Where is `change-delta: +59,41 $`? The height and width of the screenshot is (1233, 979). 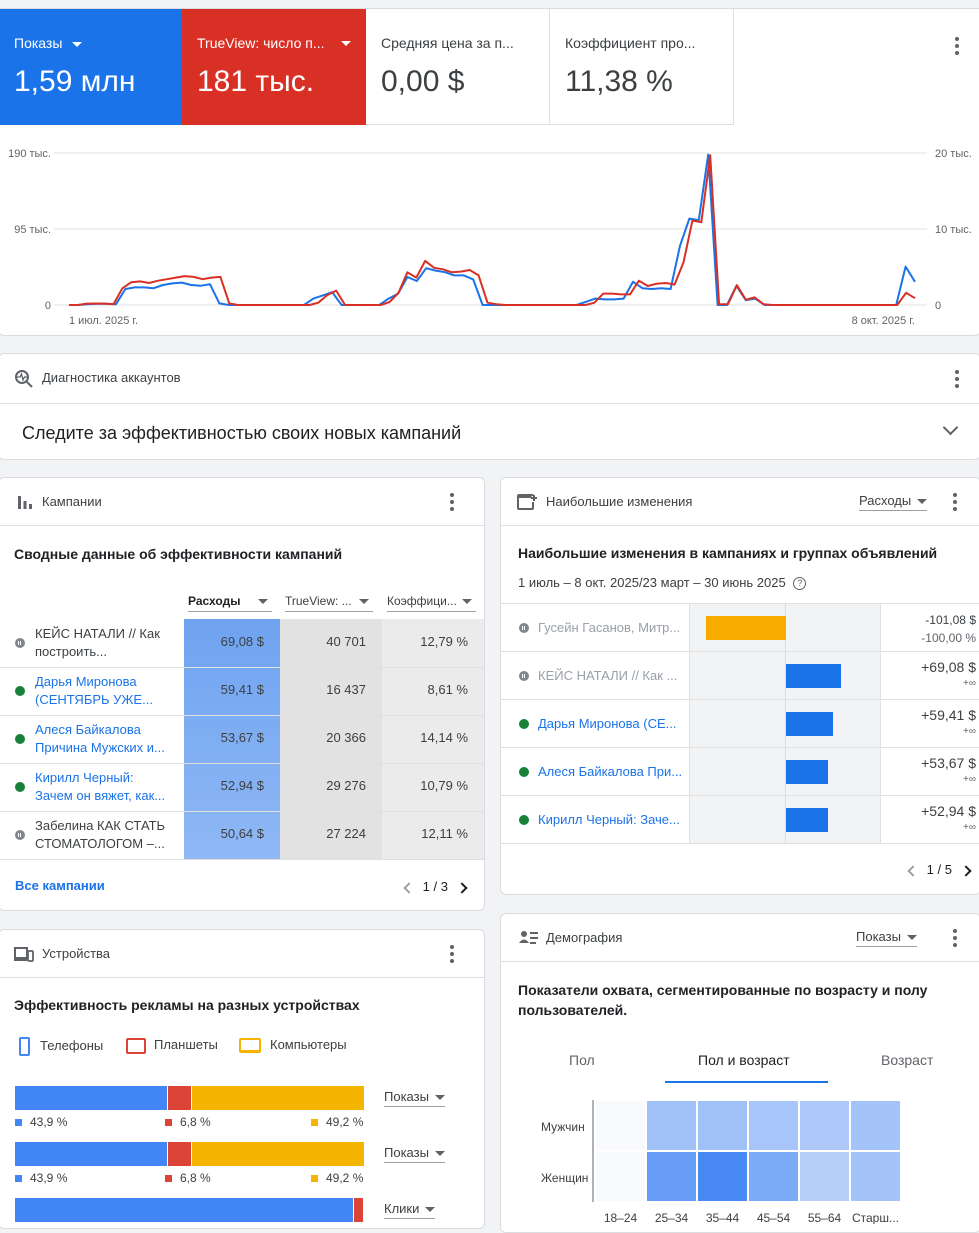
change-delta: +59,41 $ is located at coordinates (948, 715).